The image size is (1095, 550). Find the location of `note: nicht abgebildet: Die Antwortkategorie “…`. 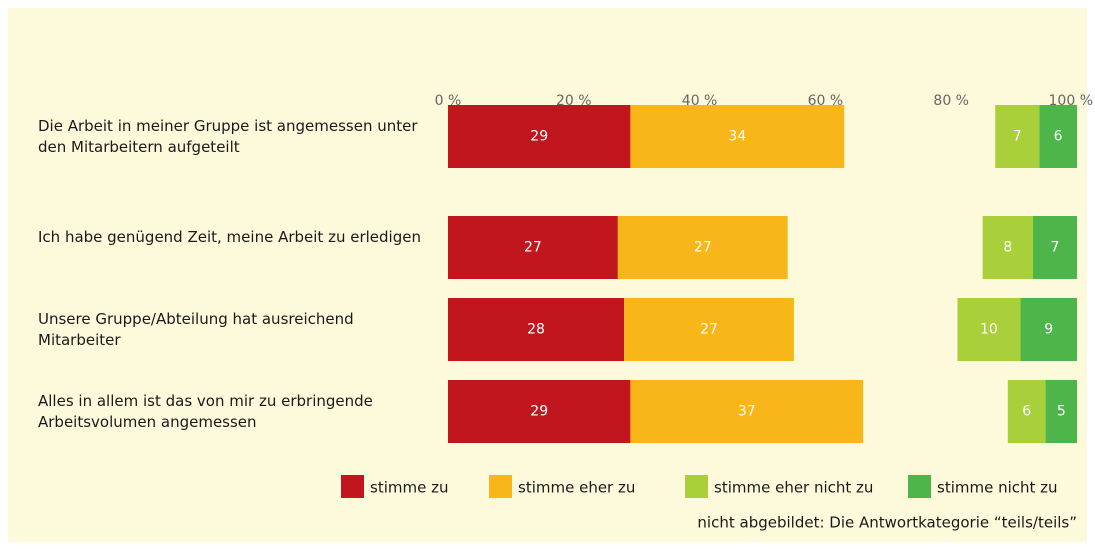

note: nicht abgebildet: Die Antwortkategorie “… is located at coordinates (887, 523).